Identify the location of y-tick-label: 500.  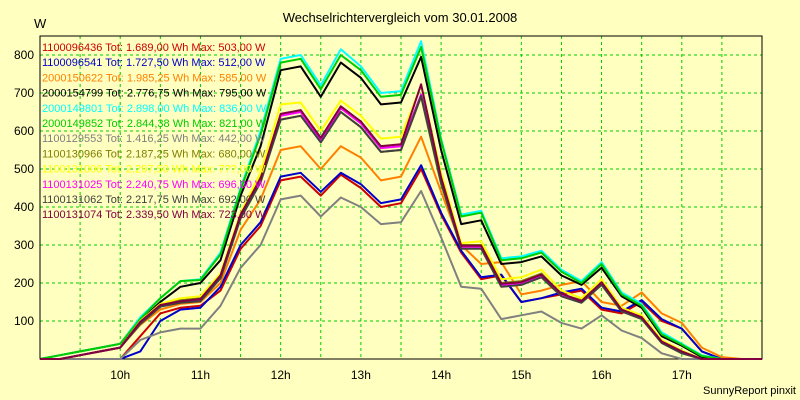
(24, 169).